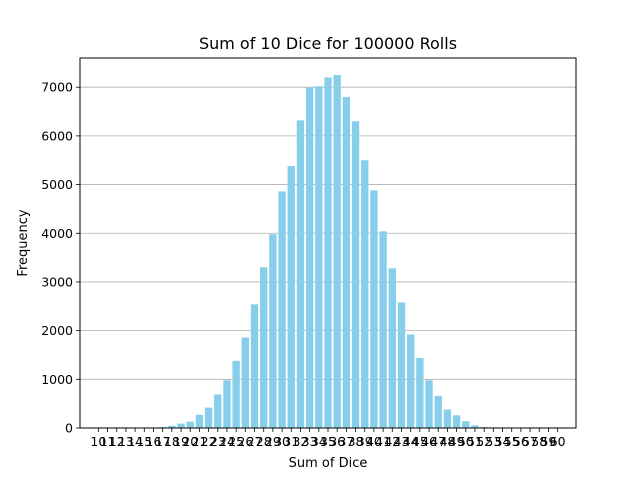  I want to click on x-tick-label: 30, so click(282, 441).